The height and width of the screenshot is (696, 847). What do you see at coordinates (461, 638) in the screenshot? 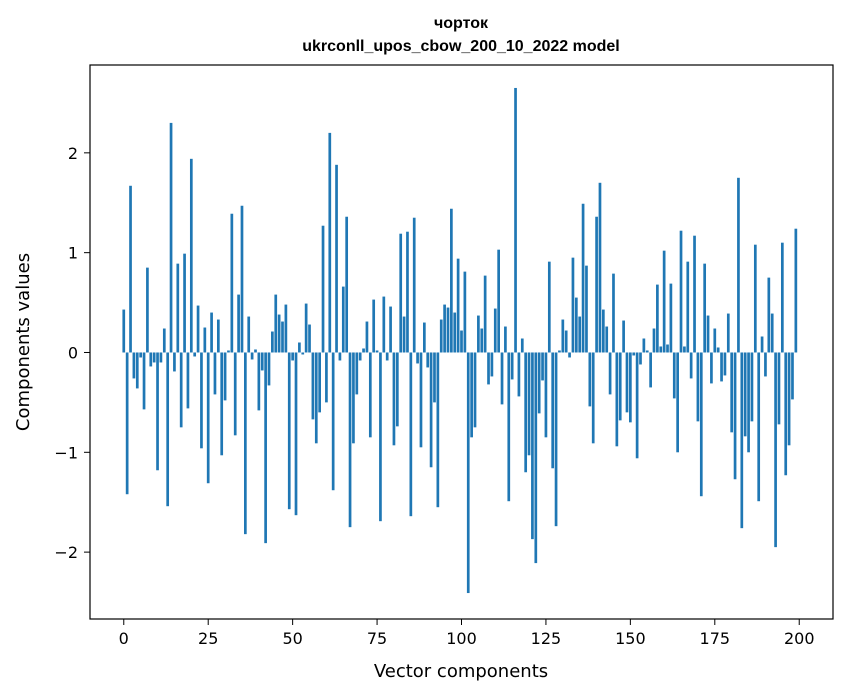
I see `x-tick-label: 100` at bounding box center [461, 638].